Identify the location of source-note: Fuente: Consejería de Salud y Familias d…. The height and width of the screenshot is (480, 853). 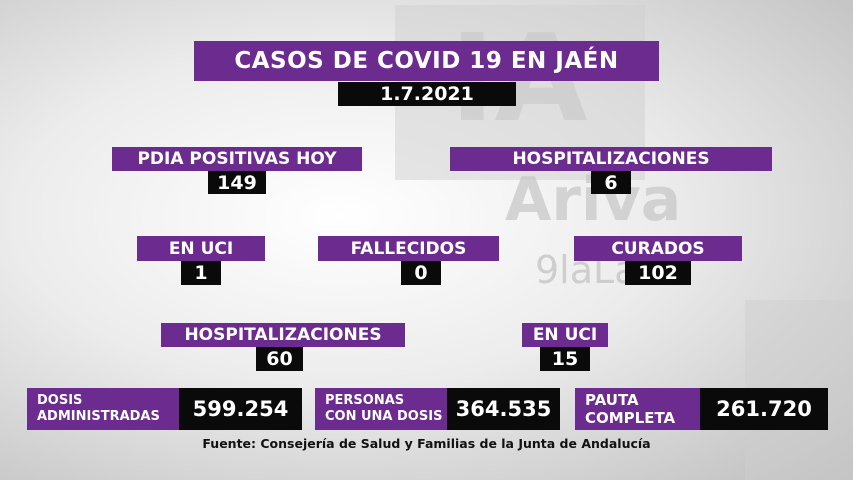
(426, 443).